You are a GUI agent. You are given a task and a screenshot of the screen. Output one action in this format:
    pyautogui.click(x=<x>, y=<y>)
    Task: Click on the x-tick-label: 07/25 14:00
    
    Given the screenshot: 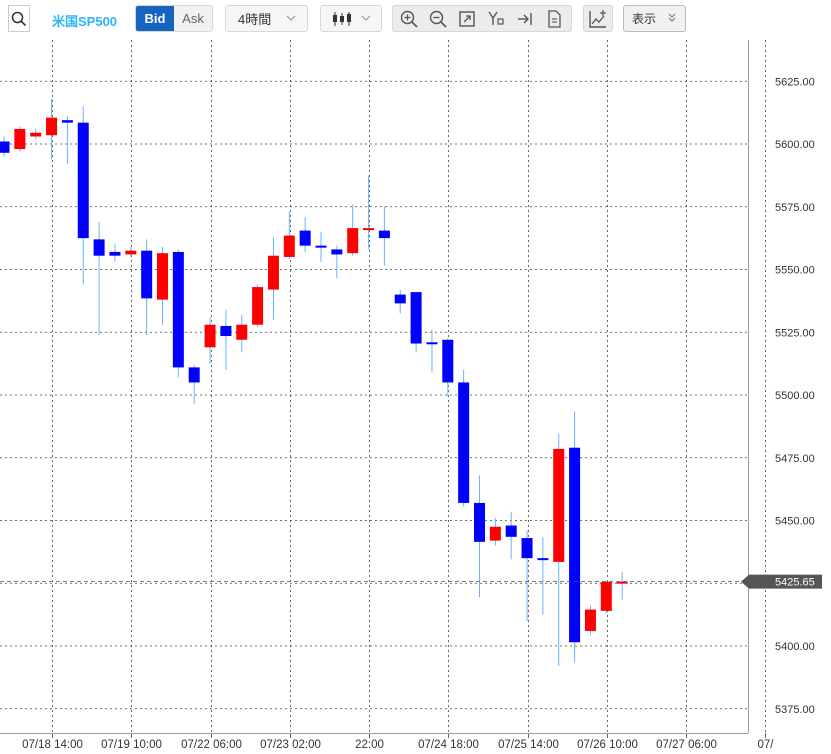 What is the action you would take?
    pyautogui.click(x=528, y=745)
    